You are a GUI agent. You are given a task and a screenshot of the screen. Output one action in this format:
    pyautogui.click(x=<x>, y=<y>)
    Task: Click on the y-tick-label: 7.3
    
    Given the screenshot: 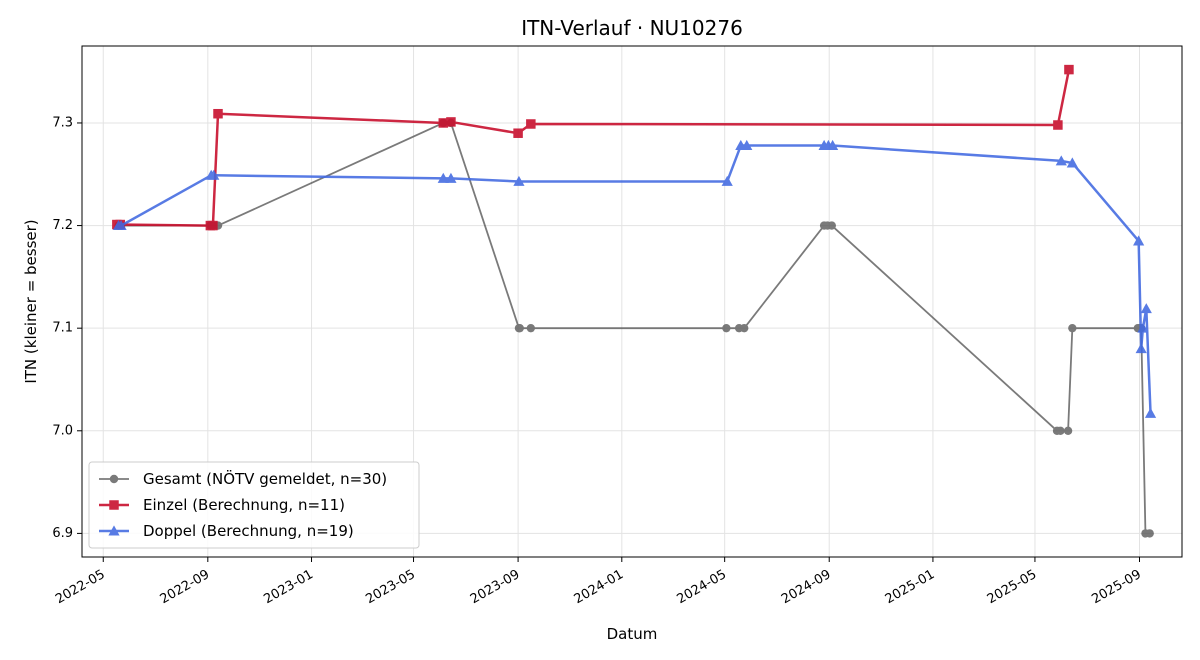 What is the action you would take?
    pyautogui.click(x=62, y=122)
    